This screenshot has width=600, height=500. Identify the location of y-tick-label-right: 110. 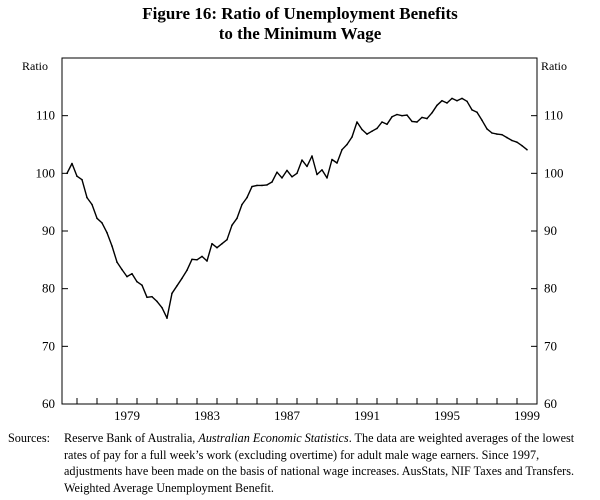
(553, 115).